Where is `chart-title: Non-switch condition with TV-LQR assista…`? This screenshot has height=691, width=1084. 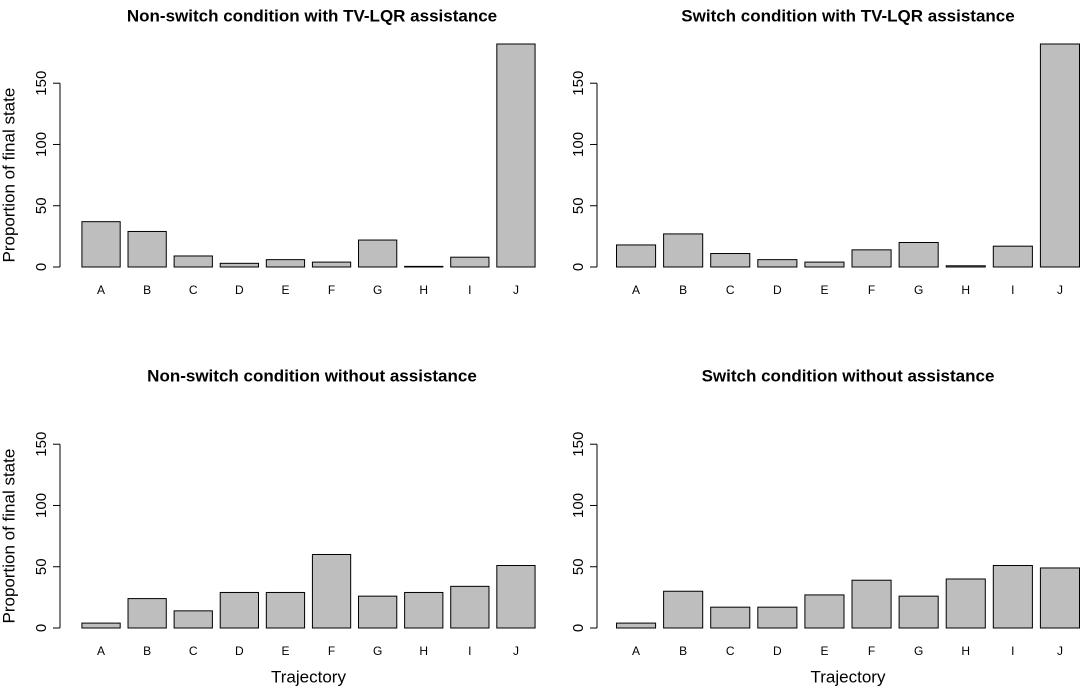
chart-title: Non-switch condition with TV-LQR assista… is located at coordinates (312, 15).